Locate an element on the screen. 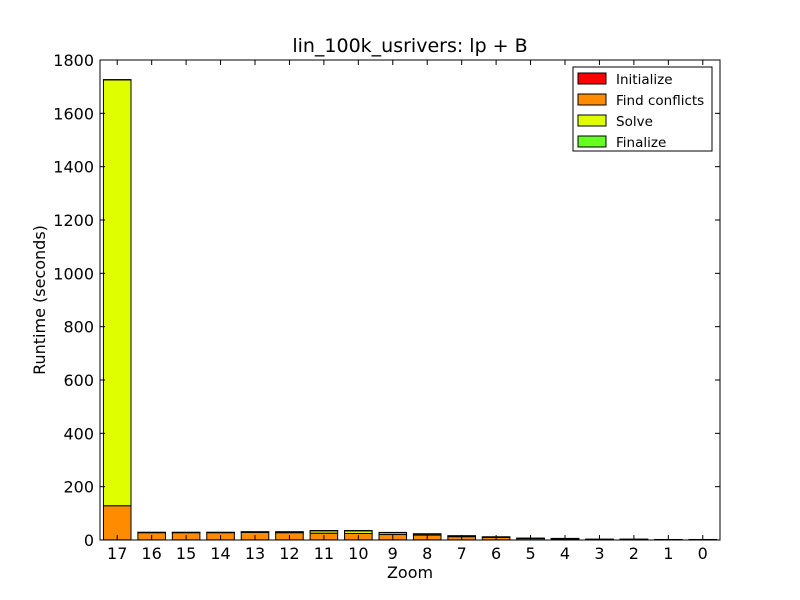 The width and height of the screenshot is (800, 600). x-tick-label: 7 is located at coordinates (462, 553).